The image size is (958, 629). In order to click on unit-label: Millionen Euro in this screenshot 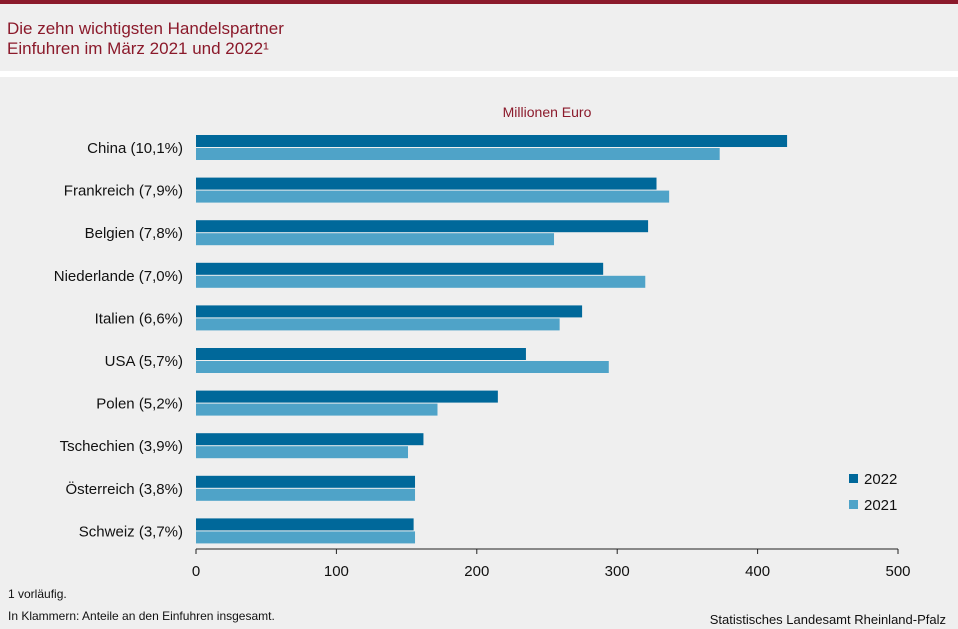, I will do `click(547, 112)`.